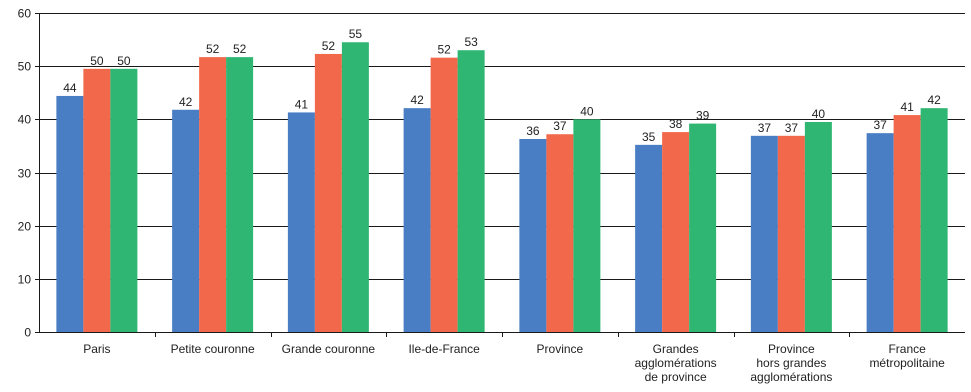 Image resolution: width=971 pixels, height=392 pixels. I want to click on bar-s3-c8, so click(934, 220).